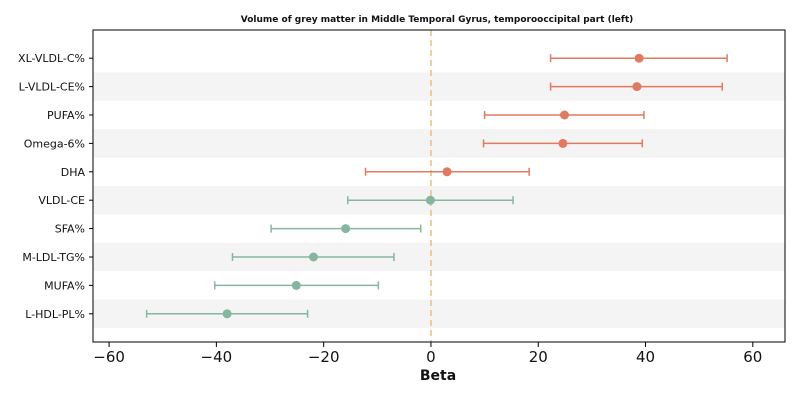  Describe the element at coordinates (51, 58) in the screenshot. I see `y-tick-label: XL-VLDL-C%` at that location.